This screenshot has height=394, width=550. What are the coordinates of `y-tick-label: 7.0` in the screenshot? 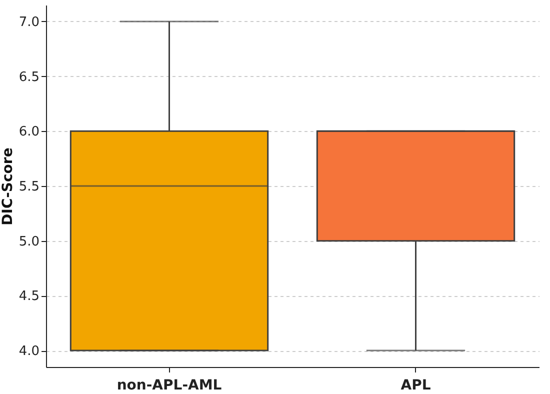 It's located at (29, 22).